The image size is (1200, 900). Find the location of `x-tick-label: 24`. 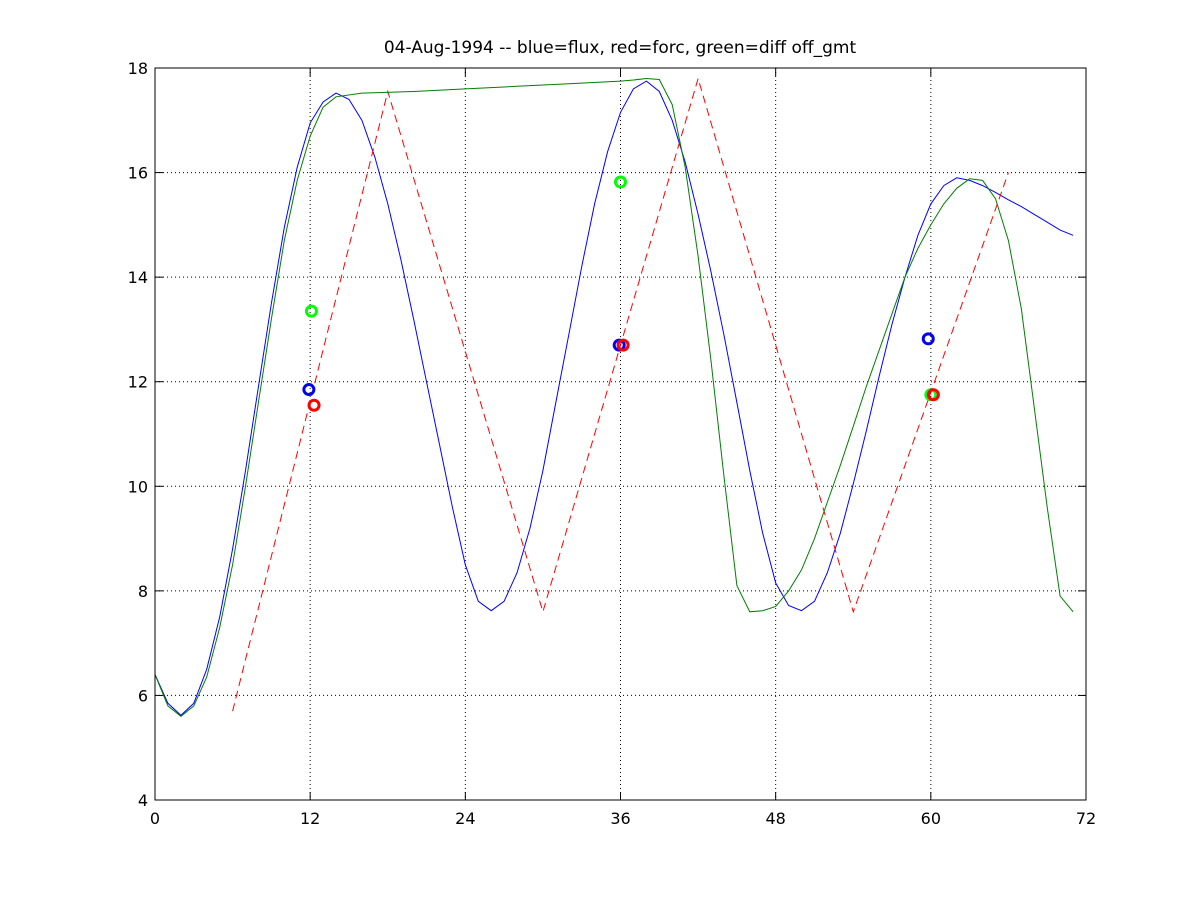

x-tick-label: 24 is located at coordinates (465, 818).